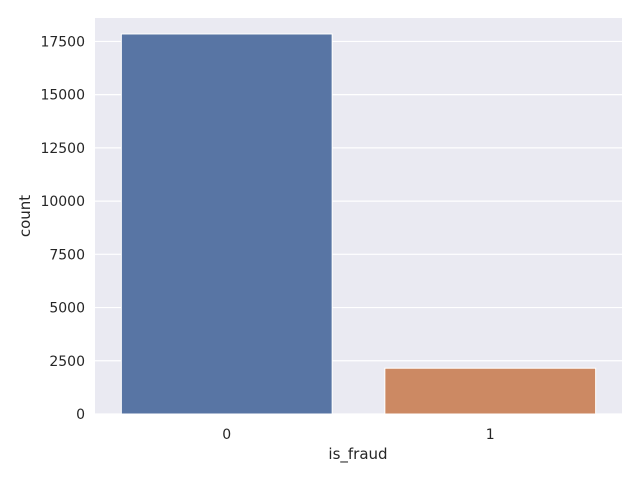 The width and height of the screenshot is (640, 480). Describe the element at coordinates (80, 415) in the screenshot. I see `y-tick-label: 0` at that location.